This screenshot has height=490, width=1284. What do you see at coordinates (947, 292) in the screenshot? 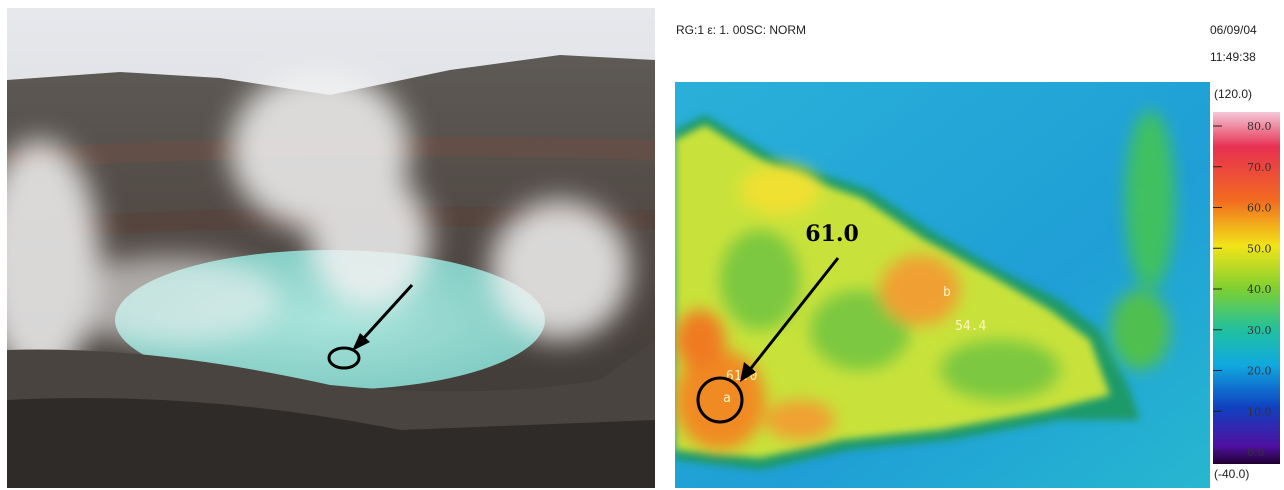
I see `marker-b: b` at bounding box center [947, 292].